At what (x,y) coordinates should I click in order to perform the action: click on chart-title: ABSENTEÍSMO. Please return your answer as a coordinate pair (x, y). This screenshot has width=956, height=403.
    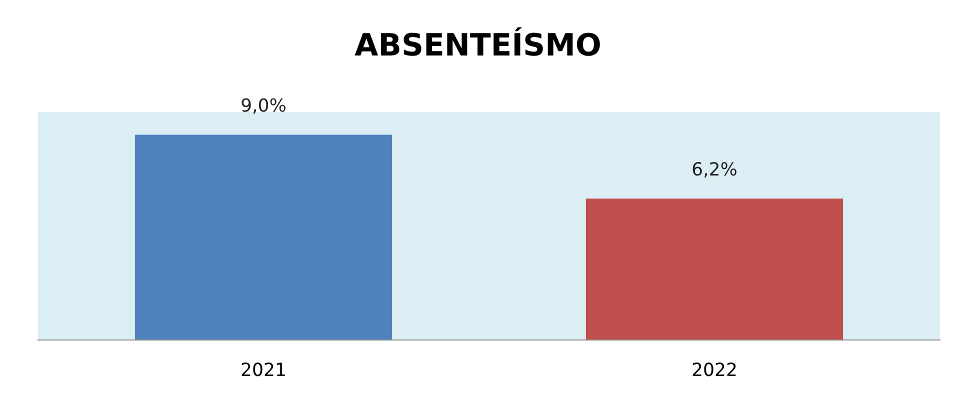
    Looking at the image, I should click on (477, 41).